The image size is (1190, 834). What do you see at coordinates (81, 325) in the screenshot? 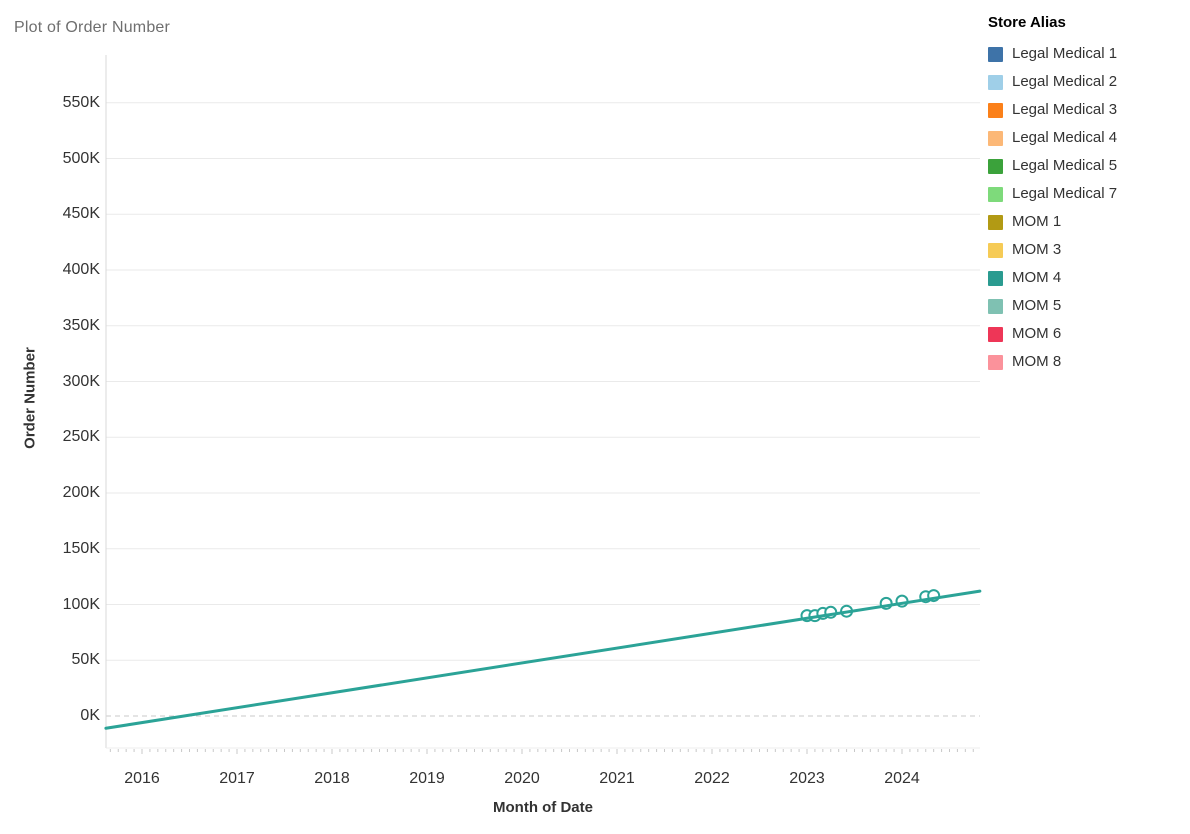
I see `y-tick-label: 350K` at bounding box center [81, 325].